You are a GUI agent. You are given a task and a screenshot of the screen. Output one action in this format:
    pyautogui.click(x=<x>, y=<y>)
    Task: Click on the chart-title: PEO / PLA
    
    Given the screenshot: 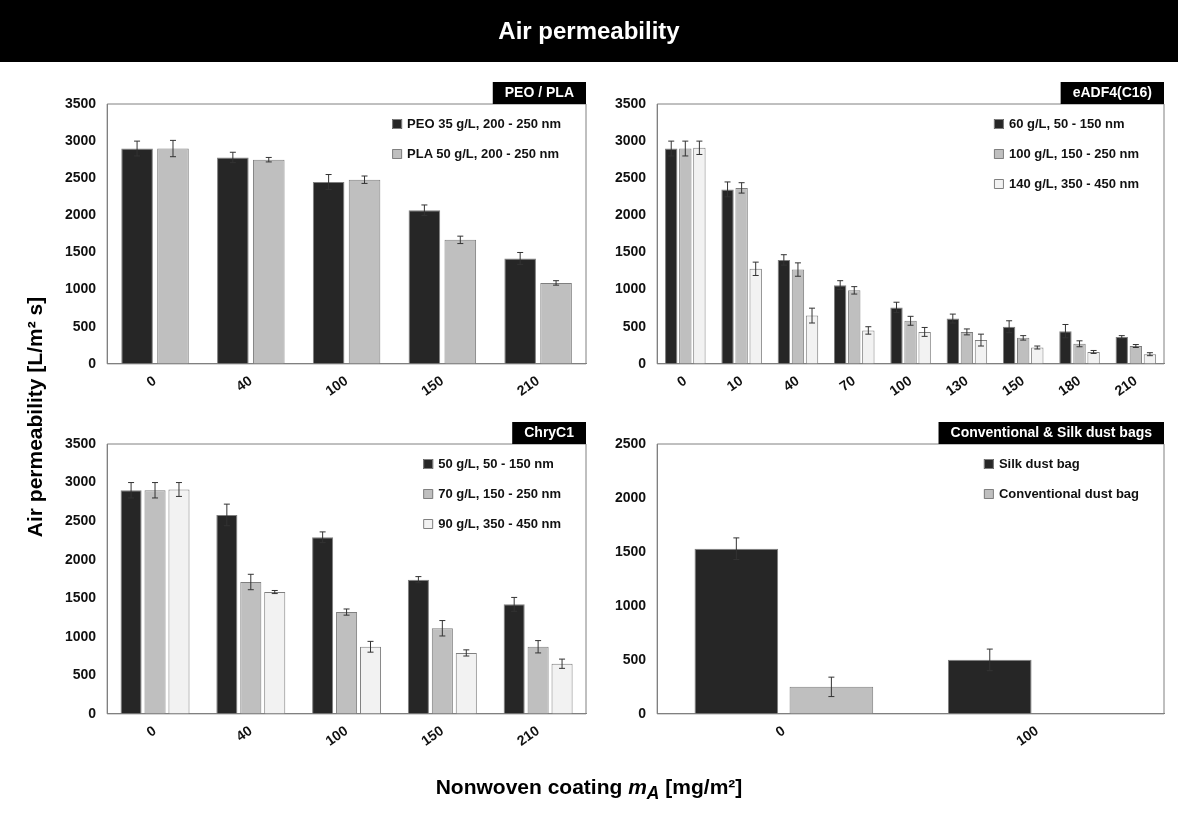 What is the action you would take?
    pyautogui.click(x=539, y=91)
    